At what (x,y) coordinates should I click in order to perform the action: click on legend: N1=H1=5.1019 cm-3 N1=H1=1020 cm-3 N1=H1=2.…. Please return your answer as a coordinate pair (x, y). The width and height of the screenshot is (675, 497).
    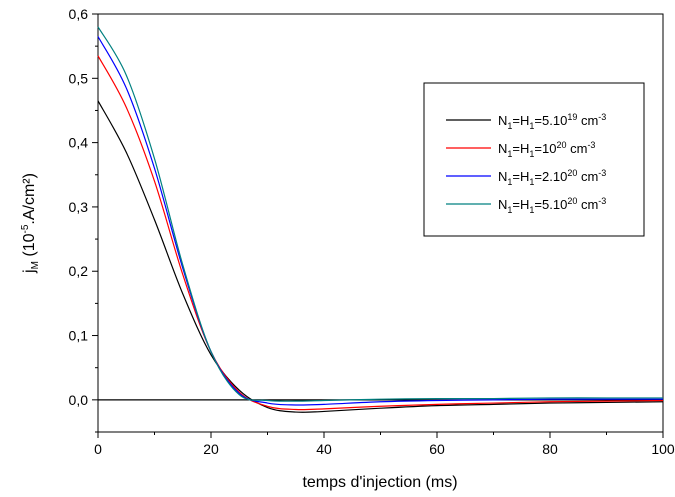
    Looking at the image, I should click on (534, 159).